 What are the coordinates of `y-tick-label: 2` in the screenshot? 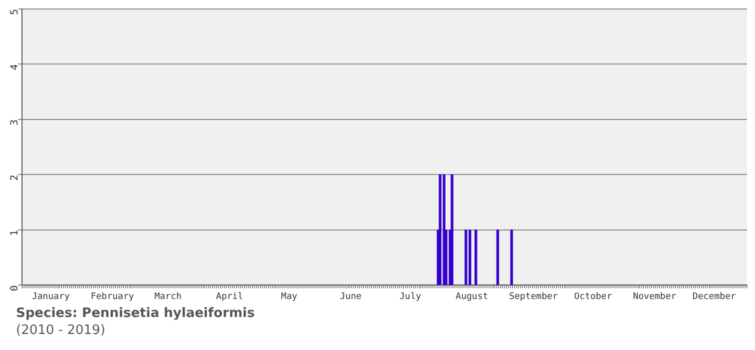 It's located at (15, 177).